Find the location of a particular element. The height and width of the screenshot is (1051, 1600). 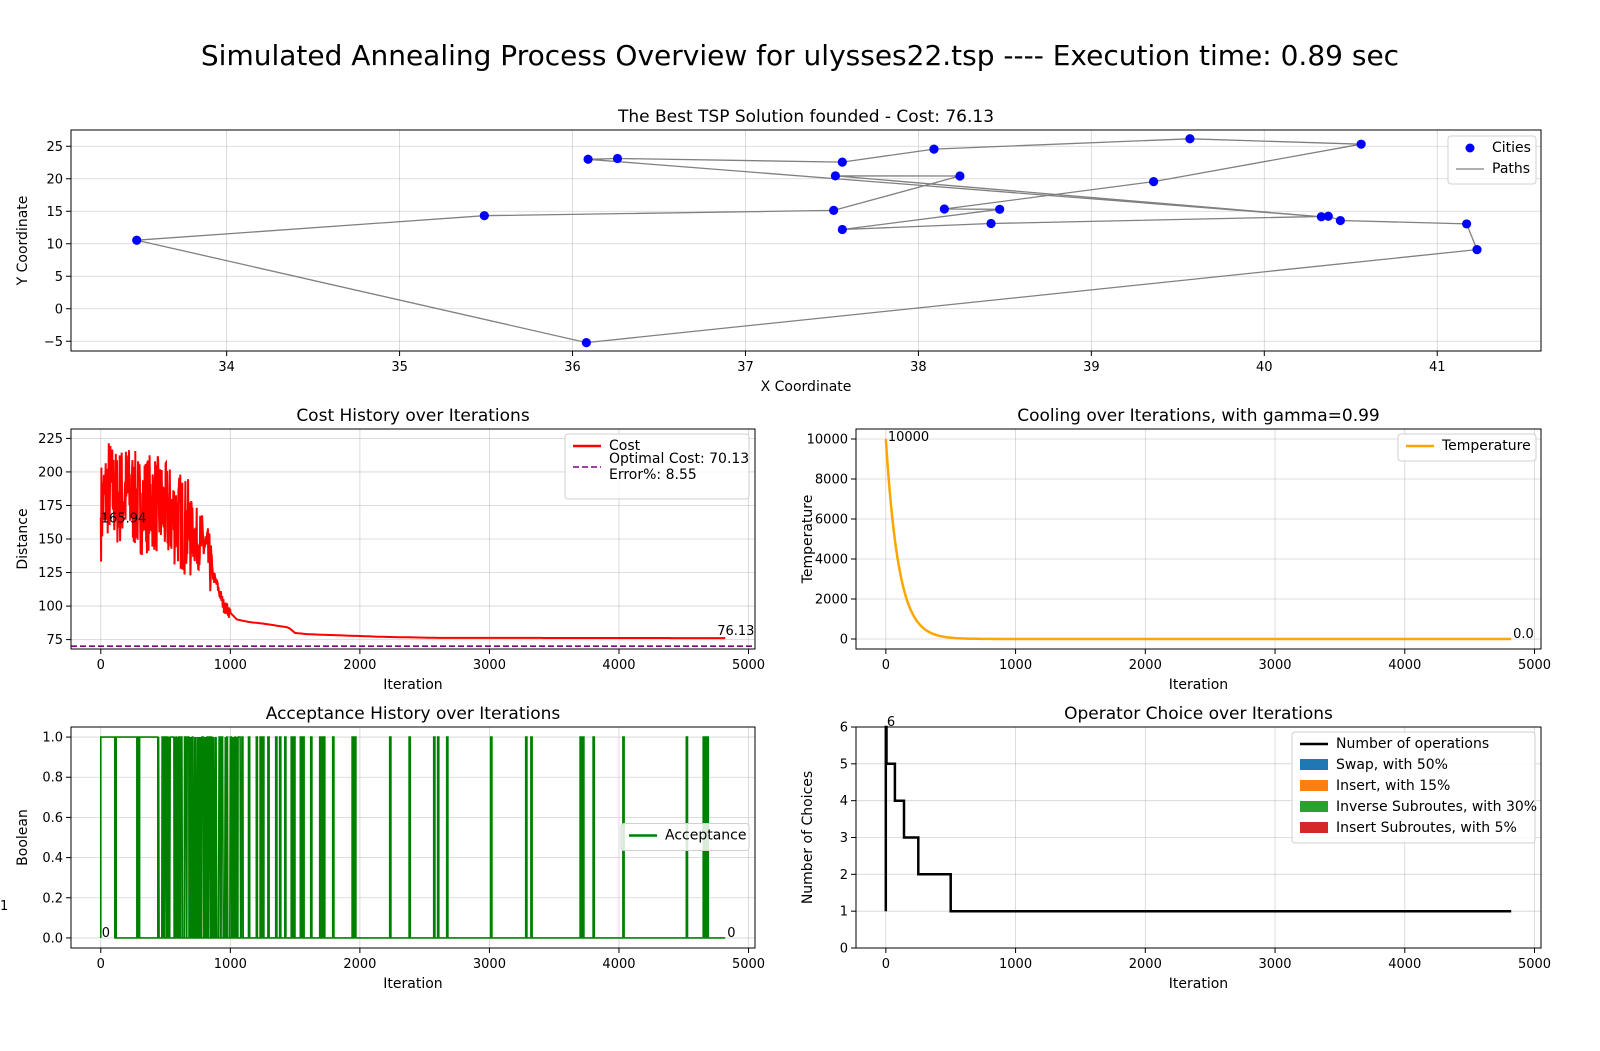

start-value-label: 6 is located at coordinates (891, 722).